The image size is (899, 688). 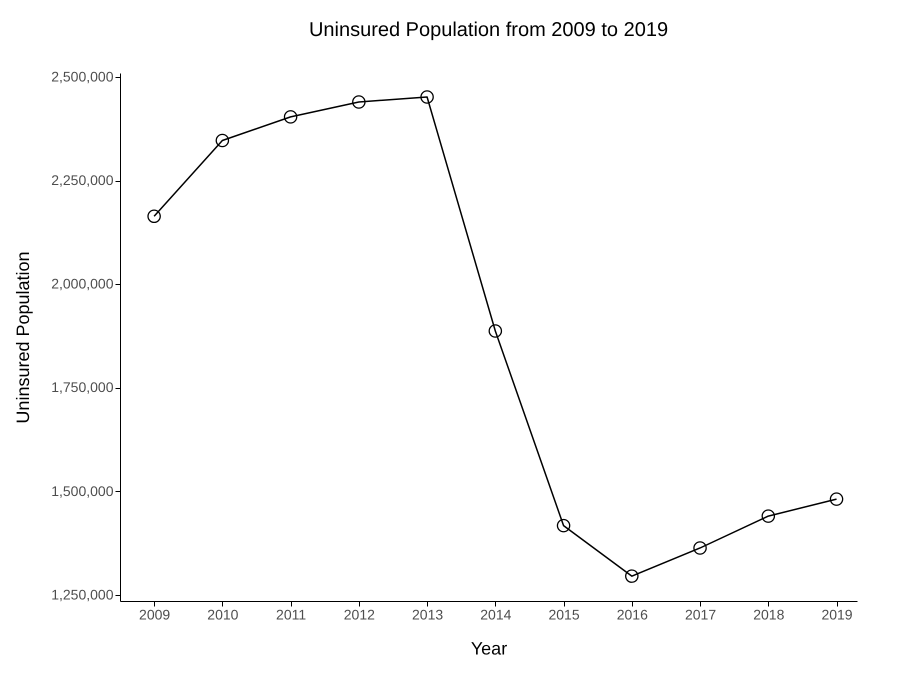 I want to click on x-tick-label: 2011, so click(x=291, y=614).